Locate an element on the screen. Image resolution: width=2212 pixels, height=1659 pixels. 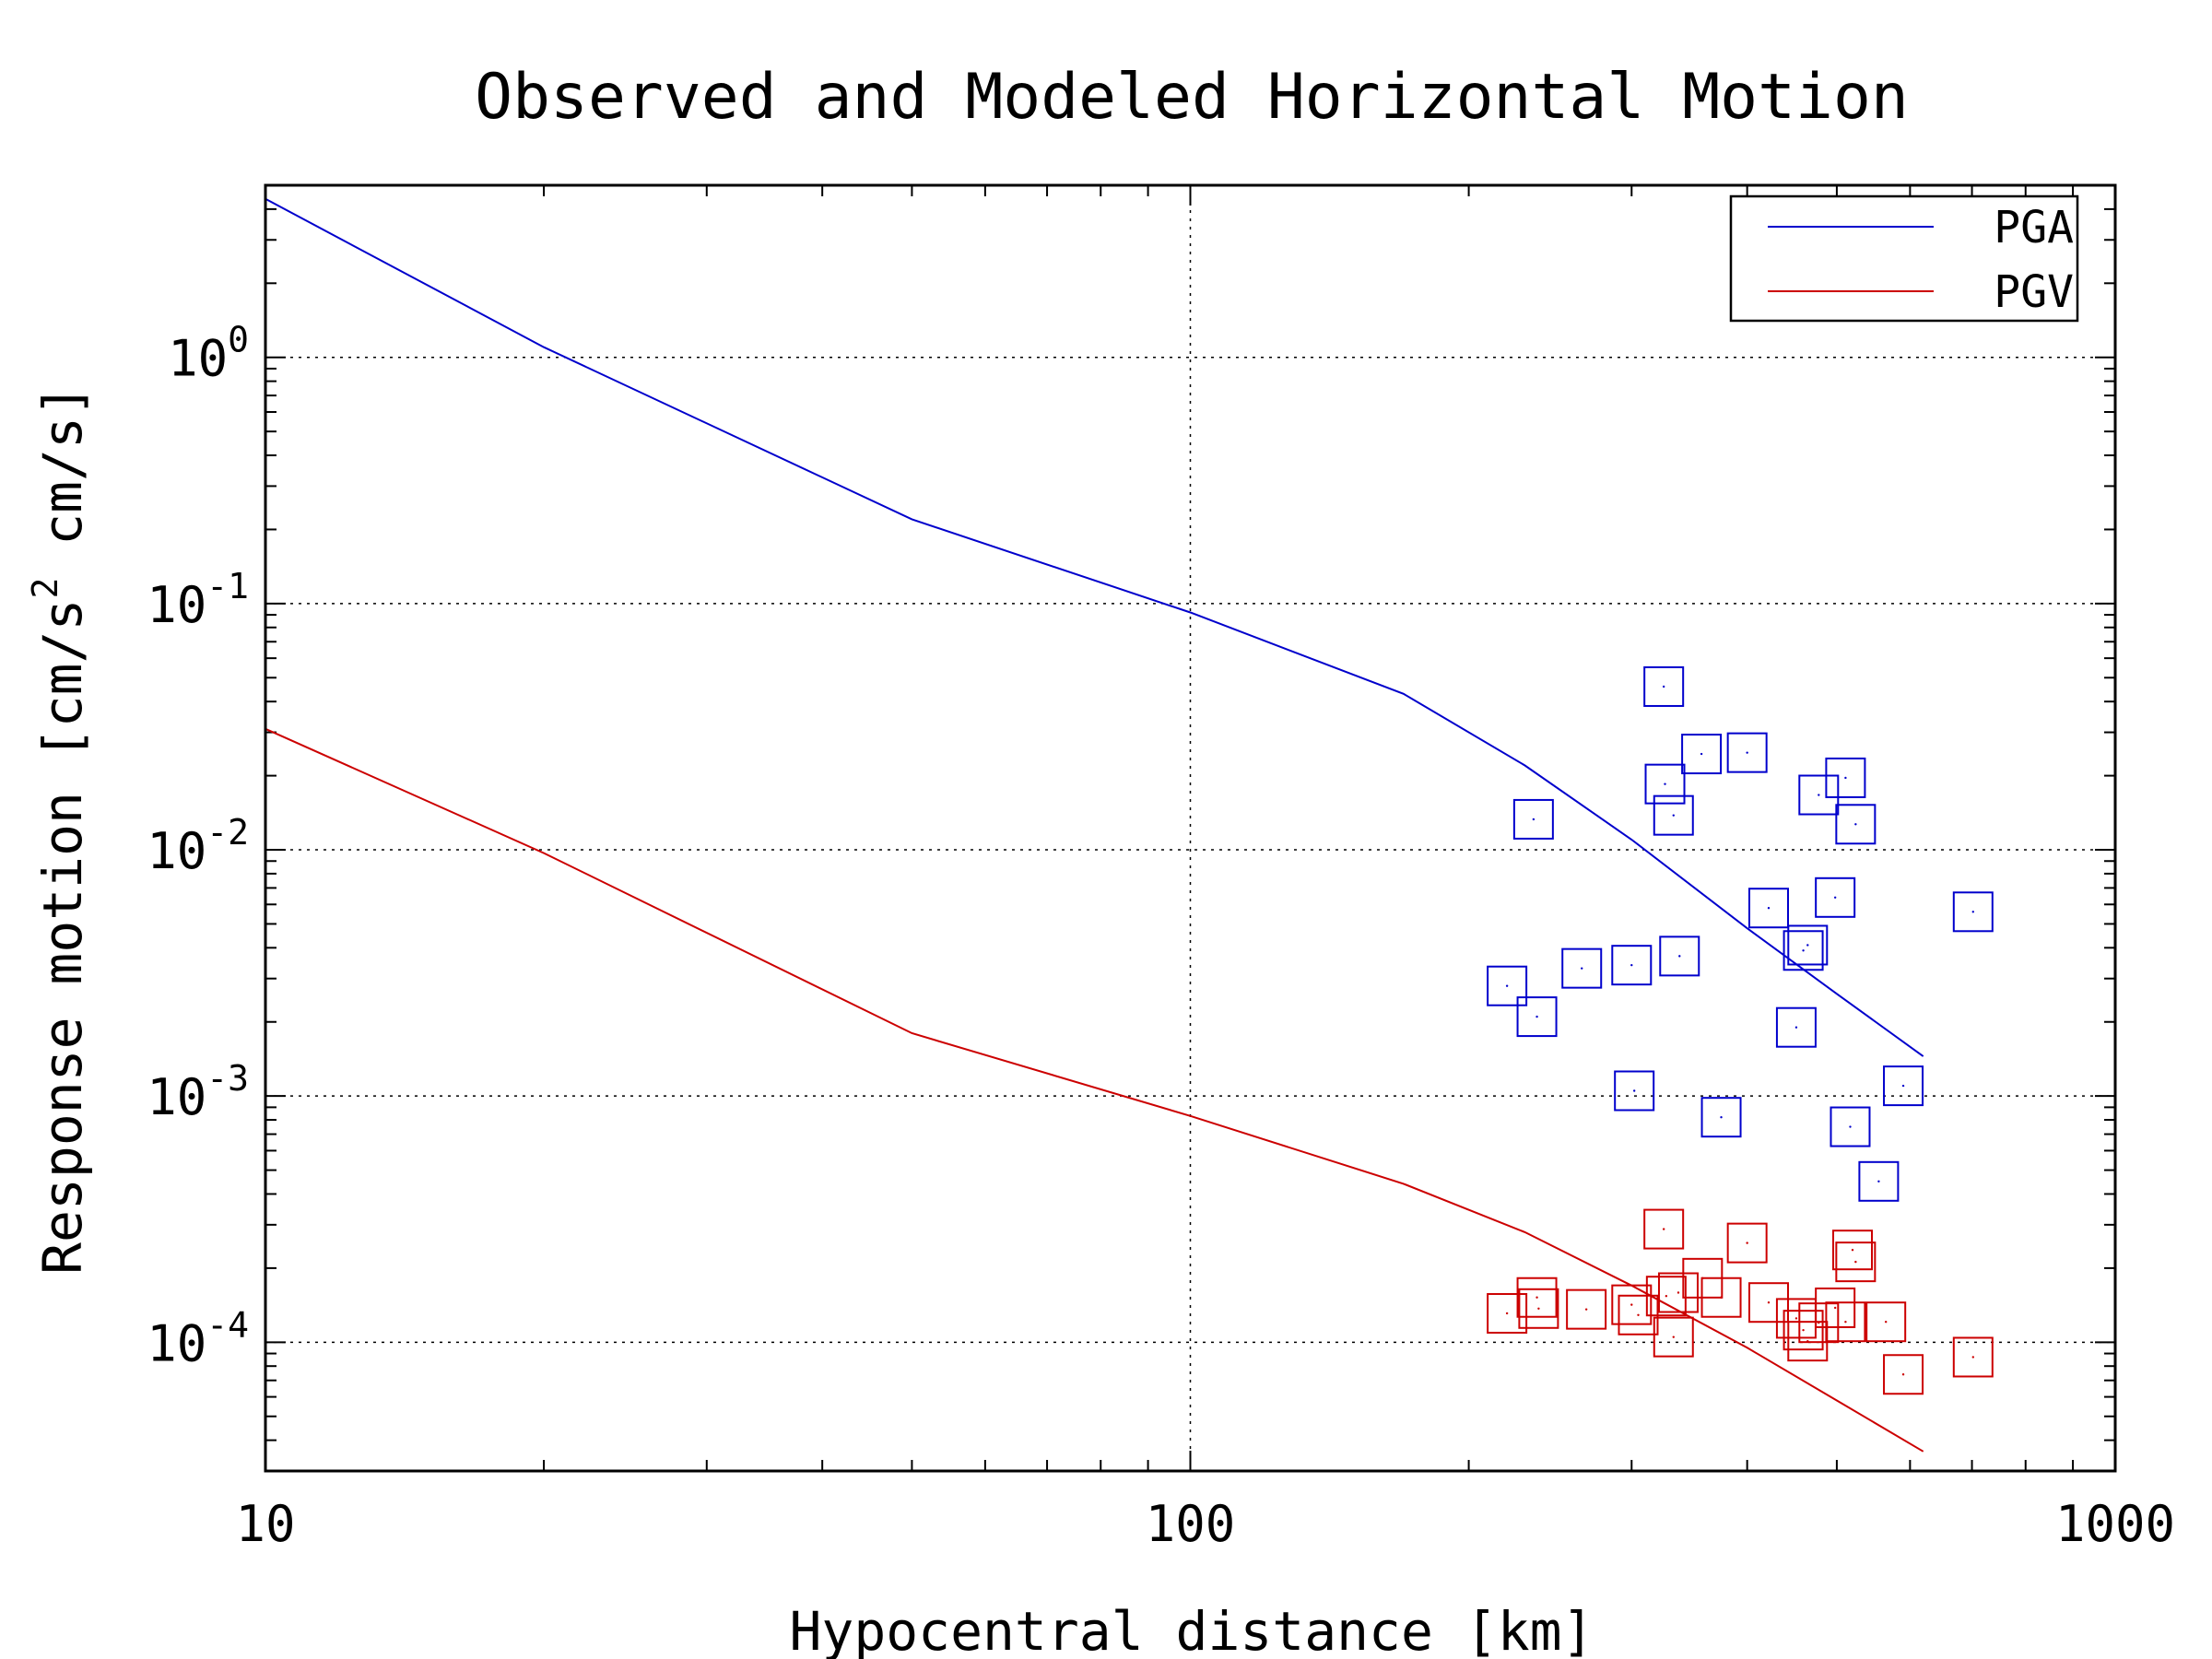
y-tick-label-exp: -4 is located at coordinates (227, 1324).